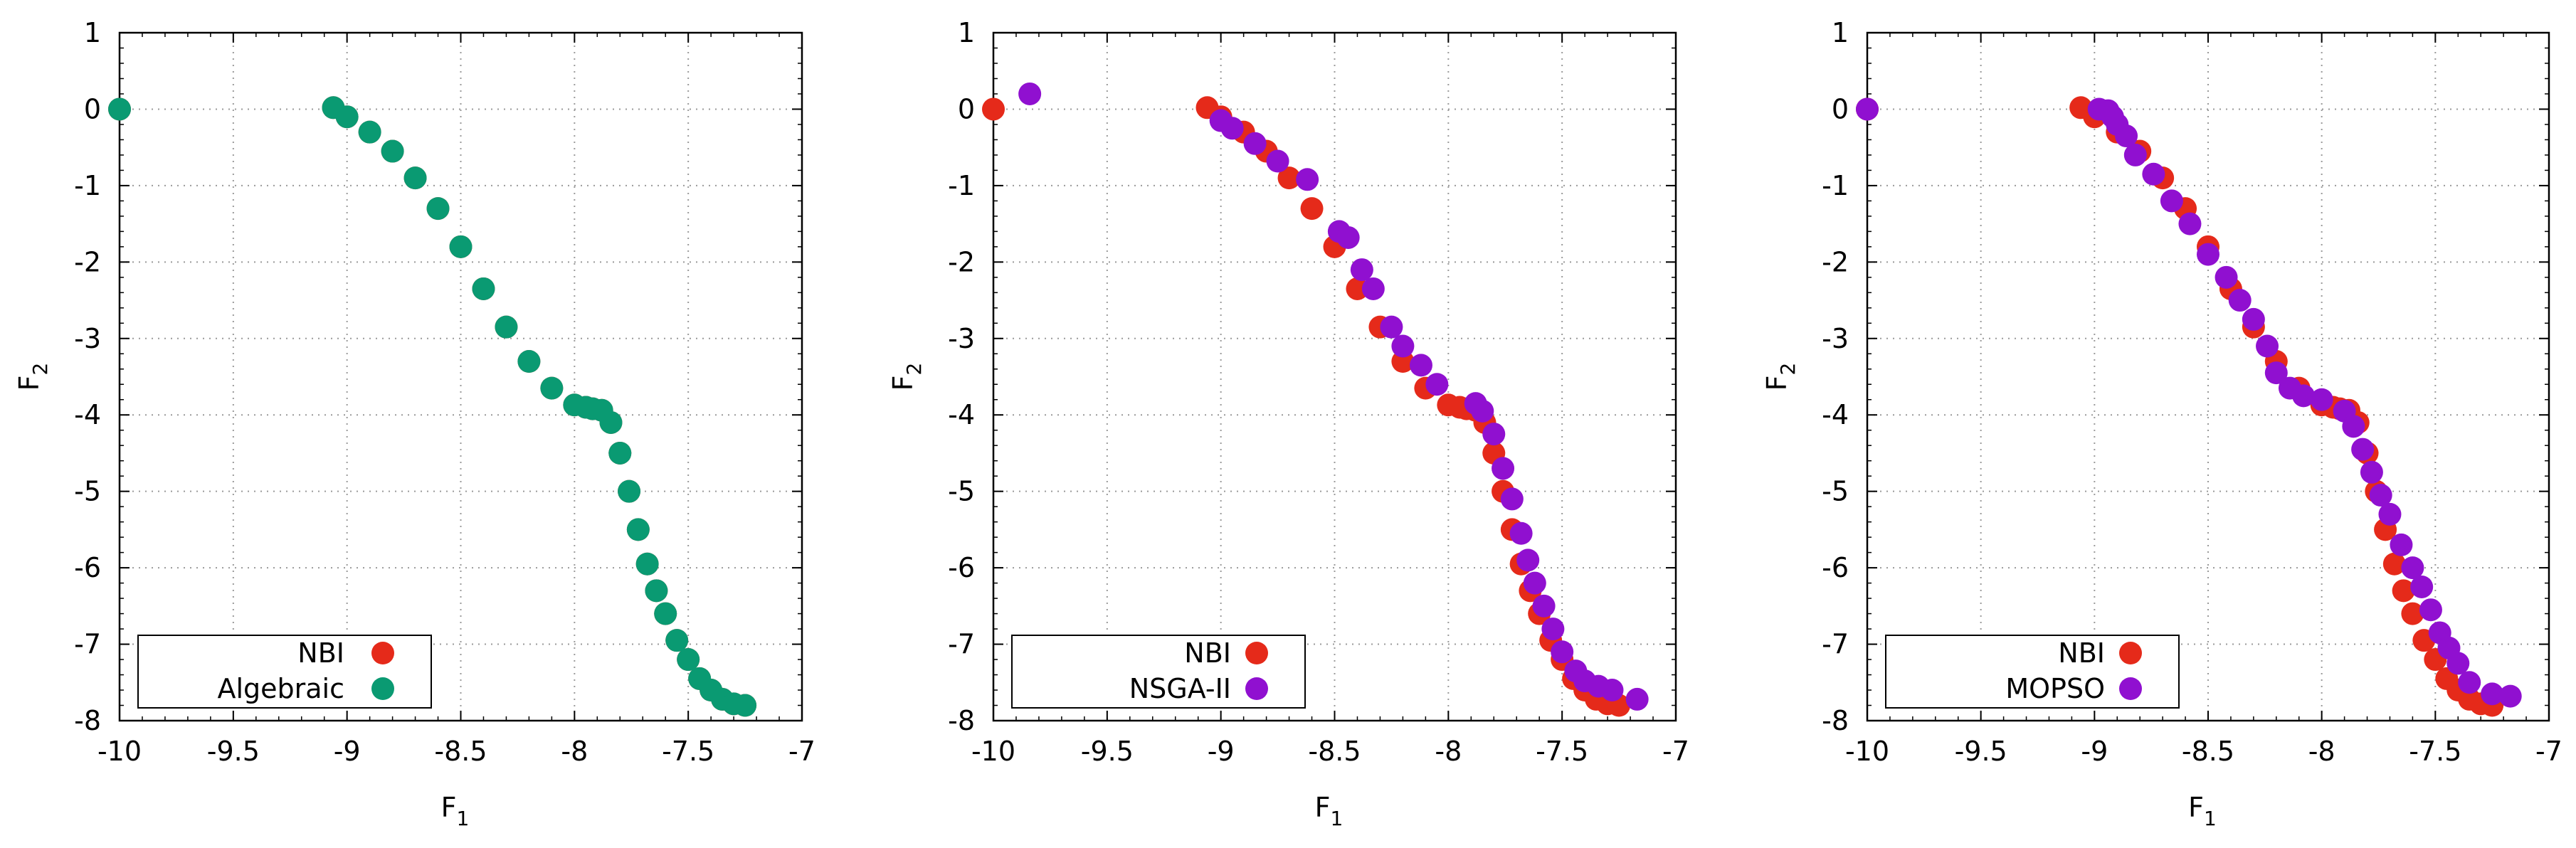 The height and width of the screenshot is (848, 2576). Describe the element at coordinates (574, 751) in the screenshot. I see `x-tick-label: -8` at that location.